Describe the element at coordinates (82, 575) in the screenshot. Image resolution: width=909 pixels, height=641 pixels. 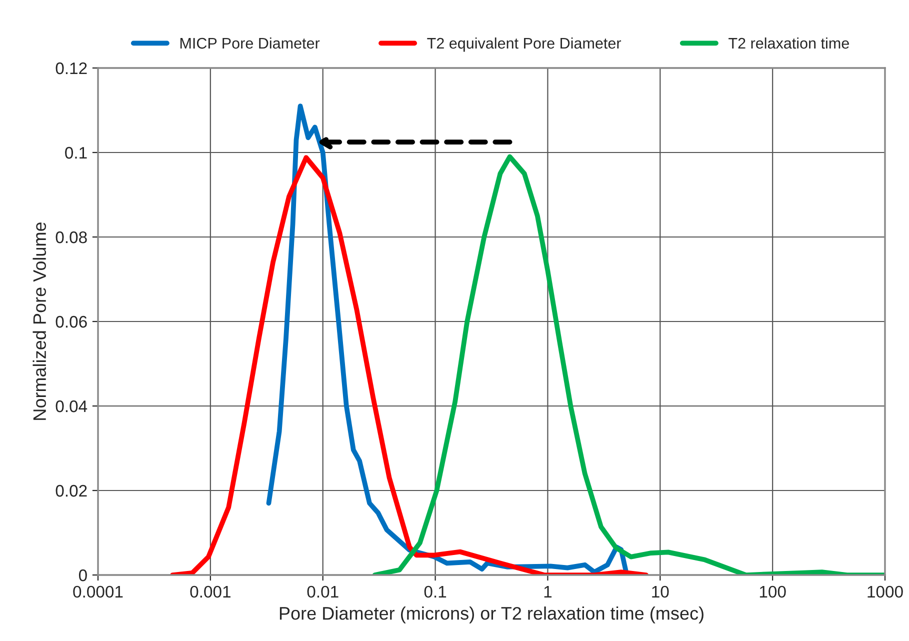
I see `y-tick-label: 0` at that location.